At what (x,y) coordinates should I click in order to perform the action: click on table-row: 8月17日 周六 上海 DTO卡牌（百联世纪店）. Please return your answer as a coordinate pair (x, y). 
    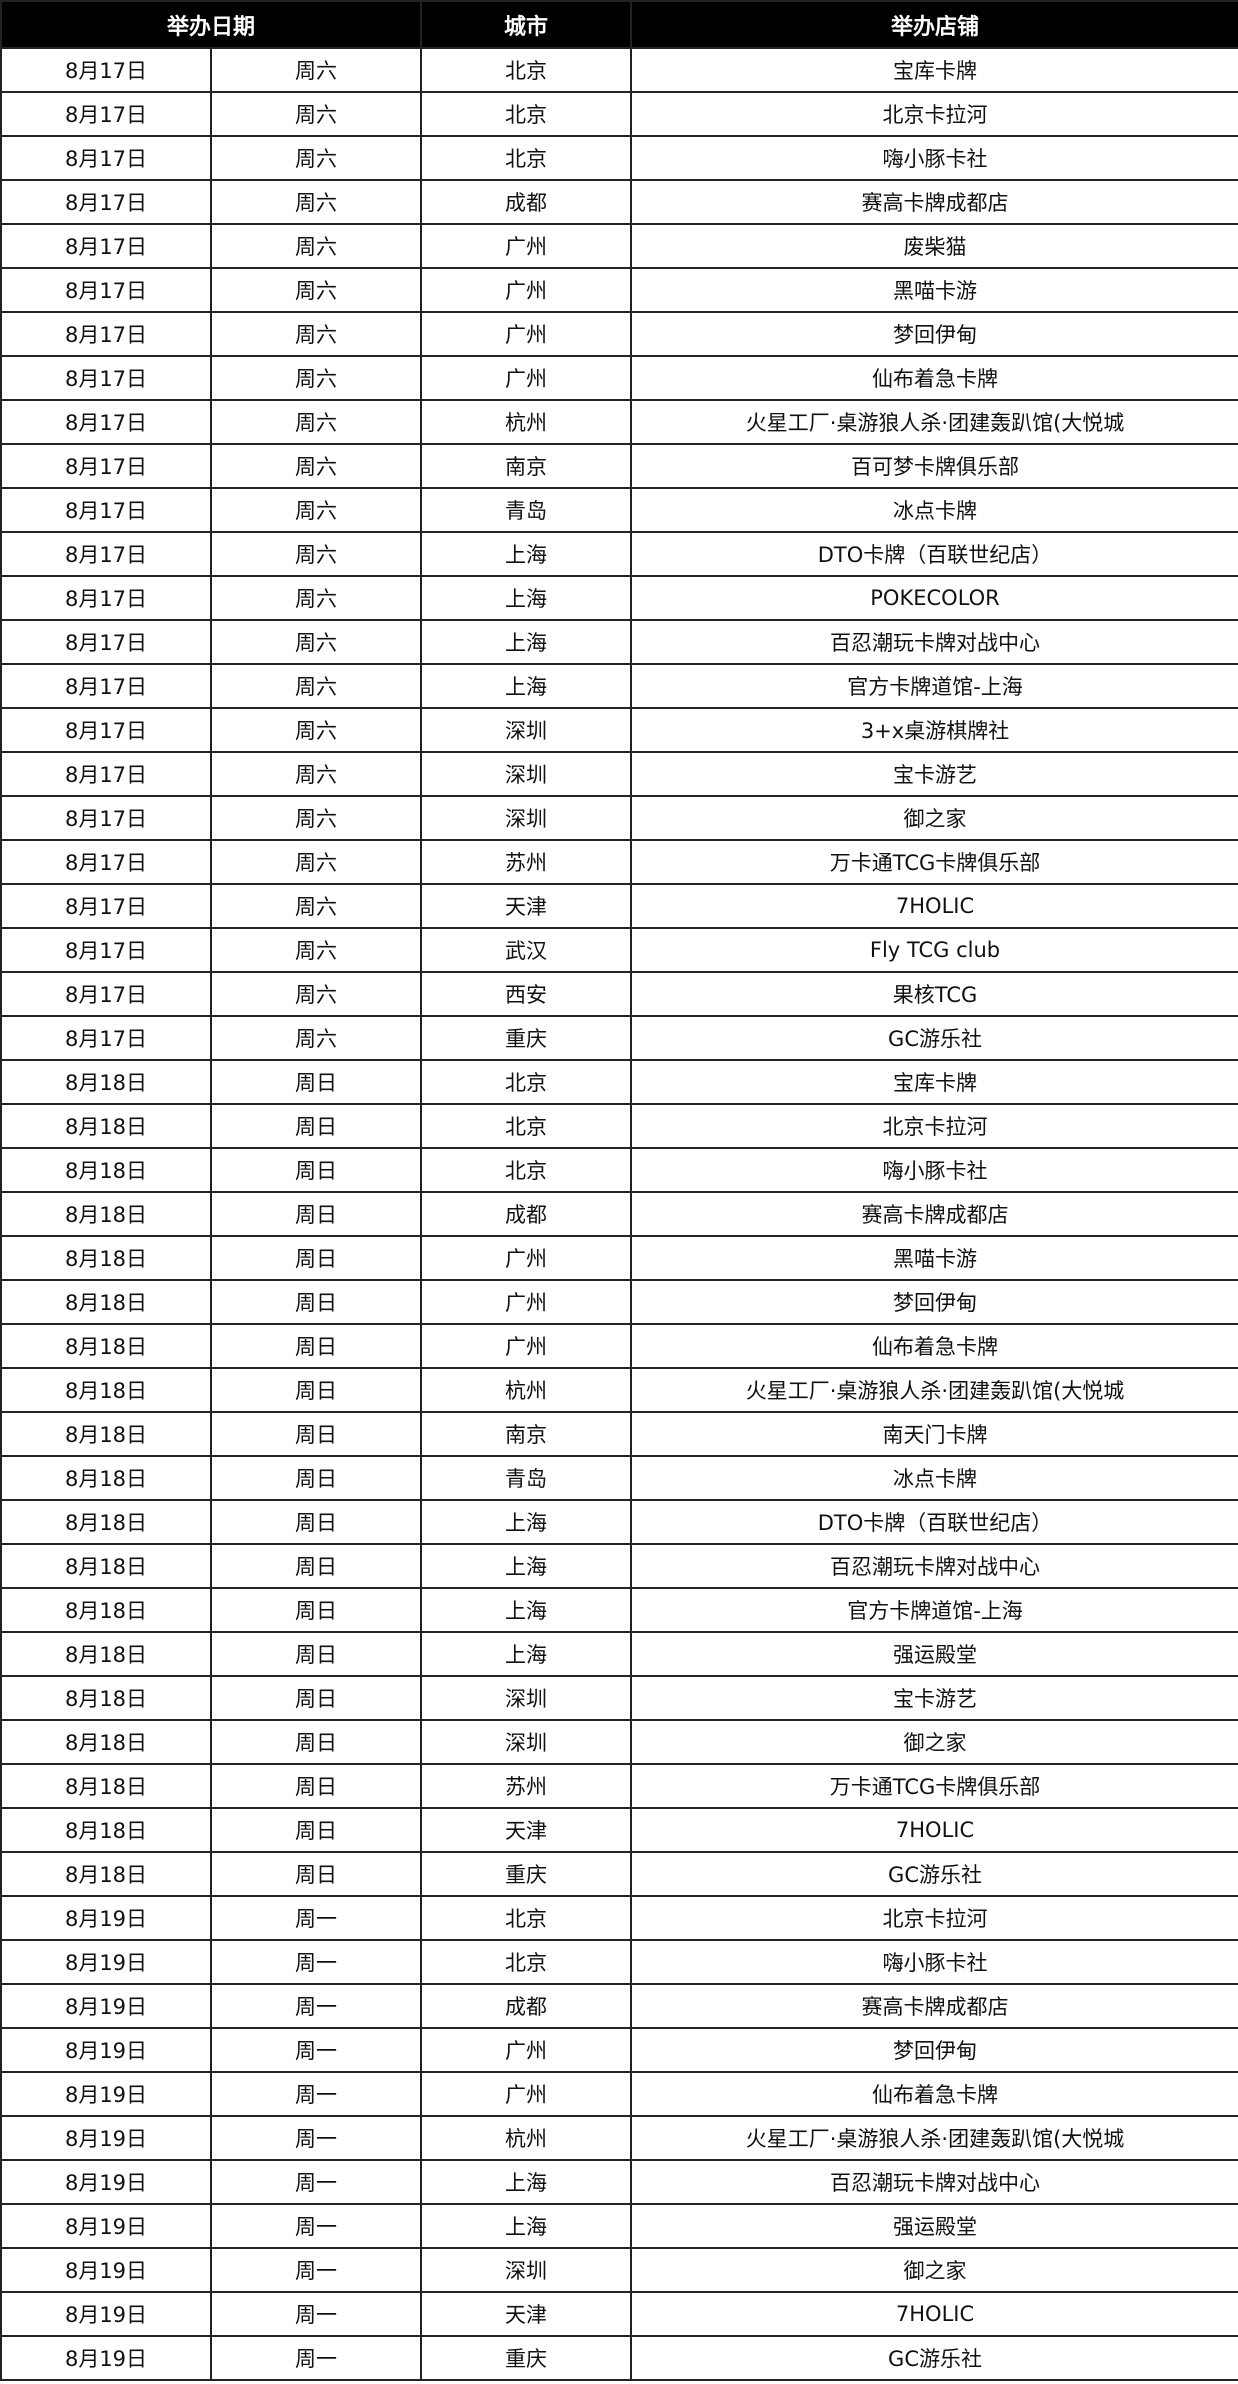
    Looking at the image, I should click on (619, 554).